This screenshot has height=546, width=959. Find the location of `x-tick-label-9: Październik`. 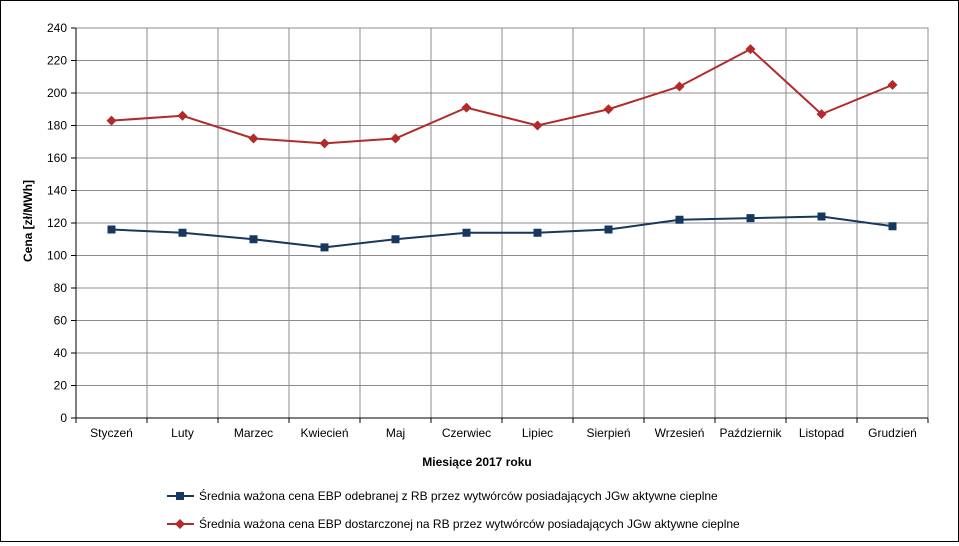

x-tick-label-9: Październik is located at coordinates (750, 433).